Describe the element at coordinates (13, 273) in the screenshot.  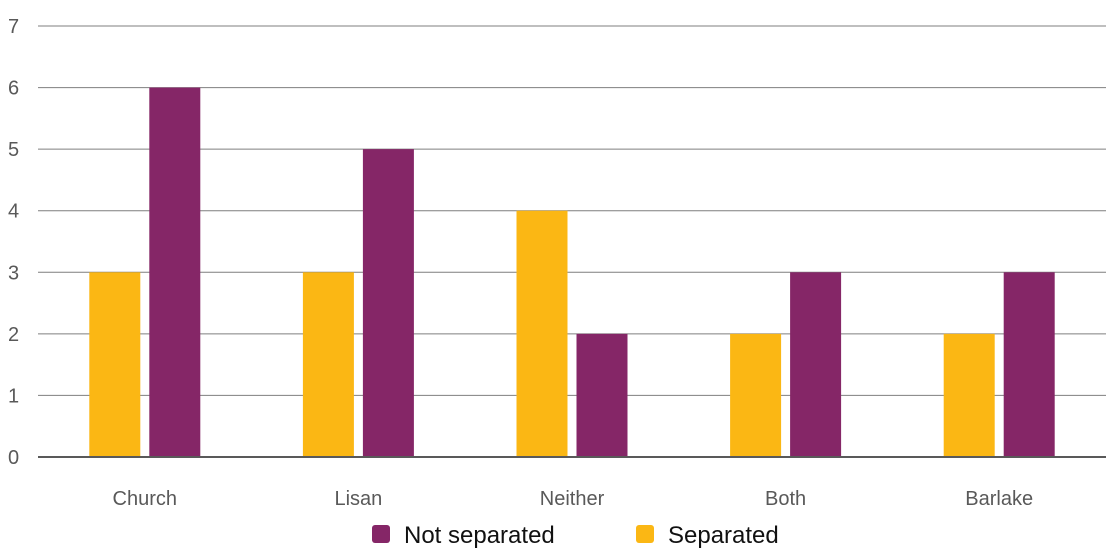
I see `y-tick-label: 3` at that location.